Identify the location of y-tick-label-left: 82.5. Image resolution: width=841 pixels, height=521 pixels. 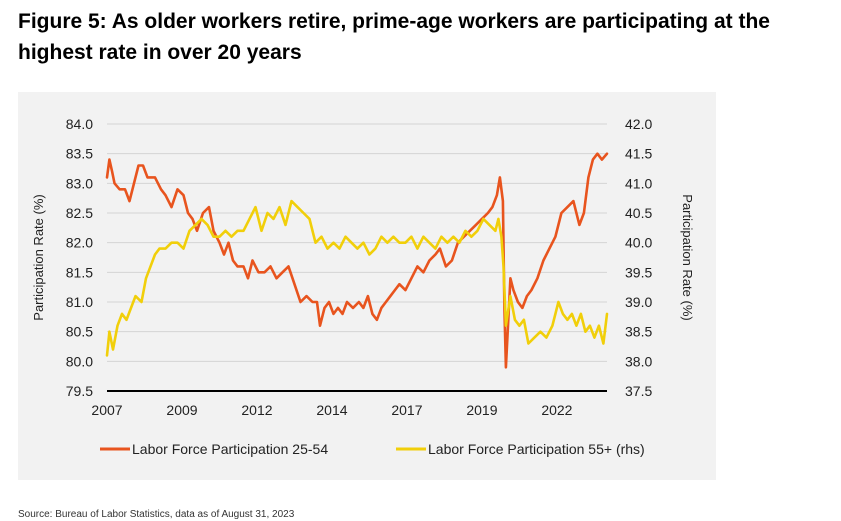
(79, 213).